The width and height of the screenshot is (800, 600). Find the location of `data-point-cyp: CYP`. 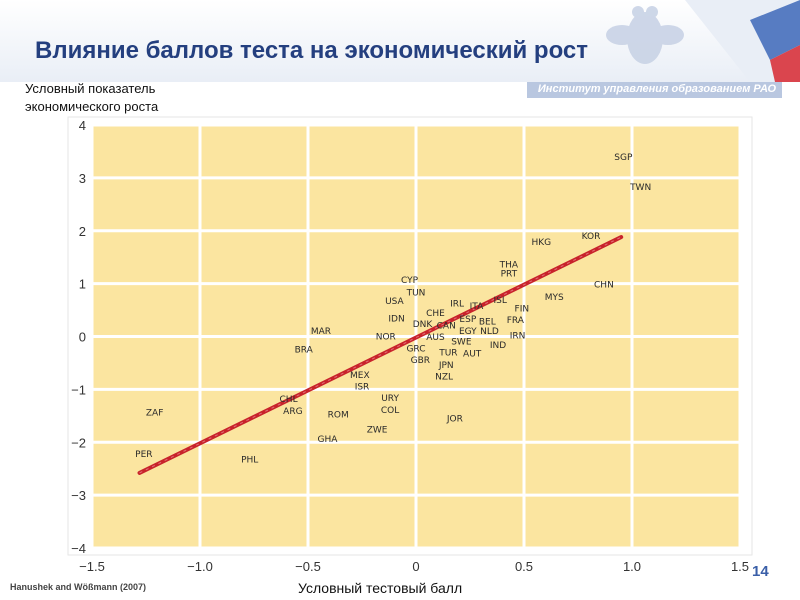

data-point-cyp: CYP is located at coordinates (410, 281).